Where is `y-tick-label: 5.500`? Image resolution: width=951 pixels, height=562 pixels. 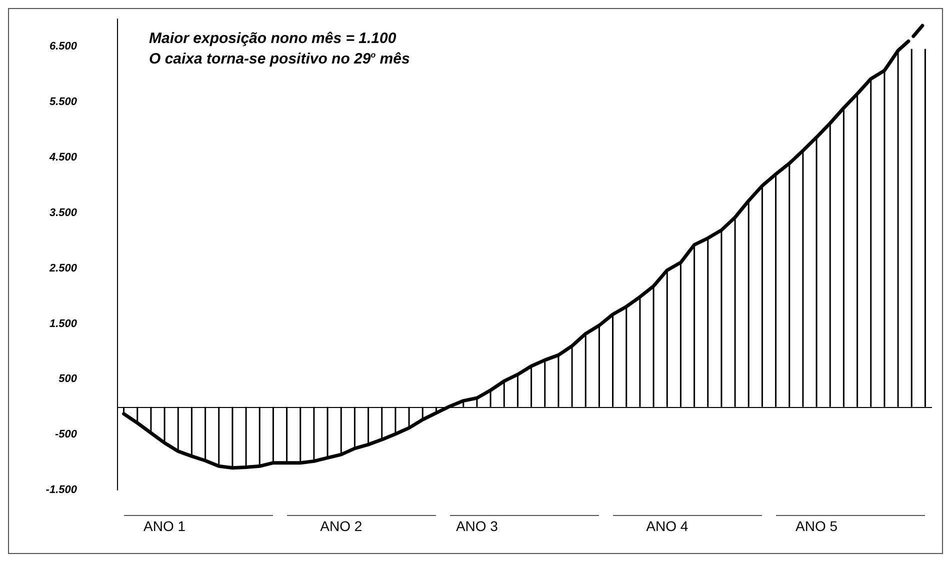 y-tick-label: 5.500 is located at coordinates (63, 102).